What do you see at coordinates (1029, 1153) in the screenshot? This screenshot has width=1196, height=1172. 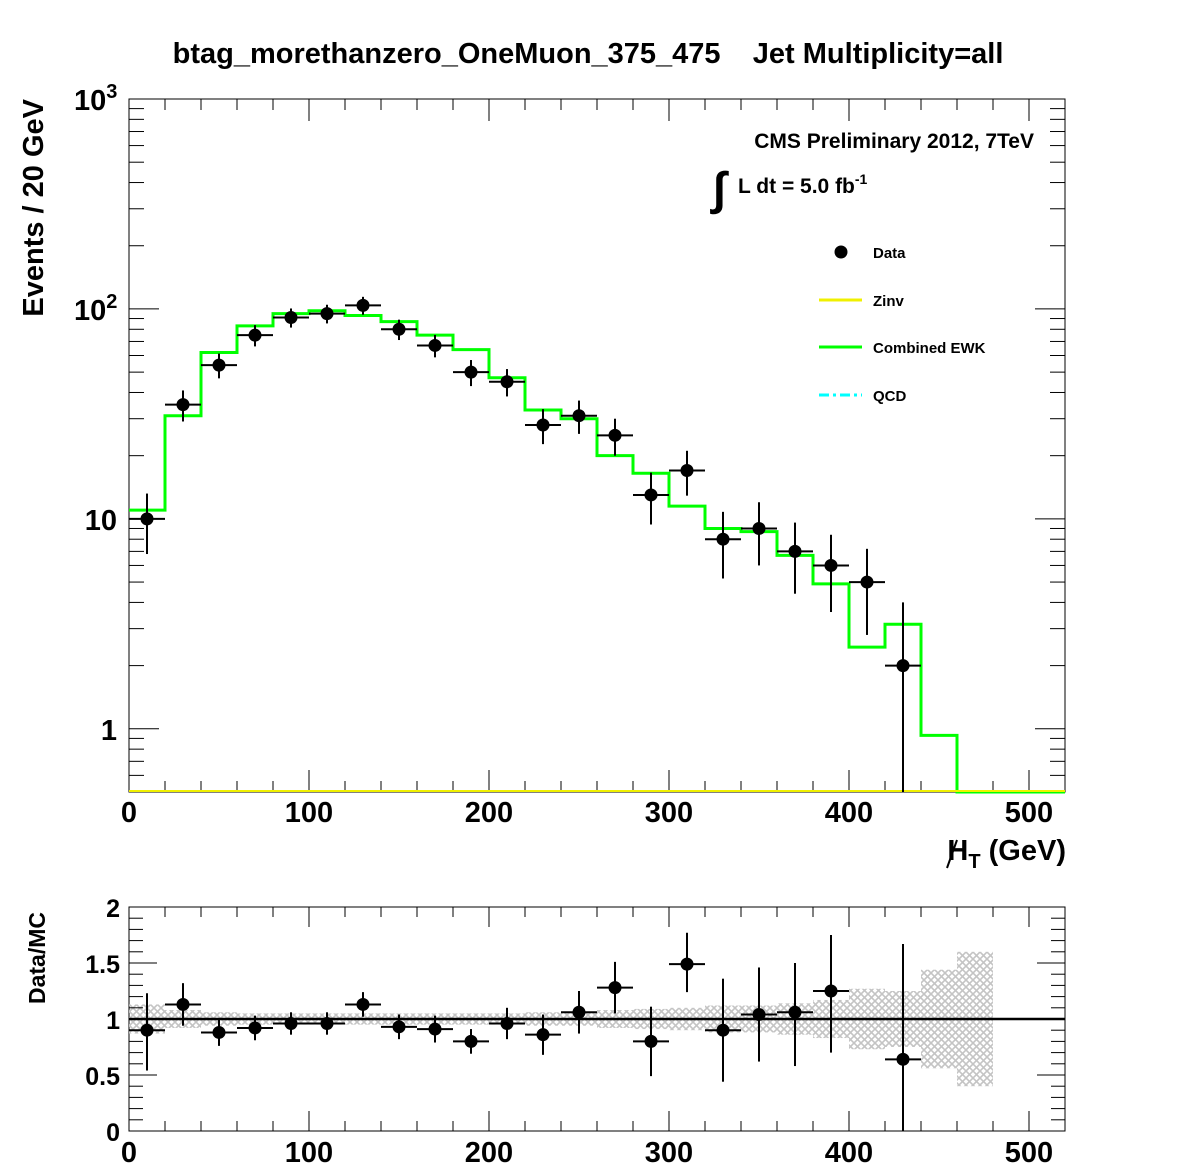 I see `ratio-x-tick-label: 500` at bounding box center [1029, 1153].